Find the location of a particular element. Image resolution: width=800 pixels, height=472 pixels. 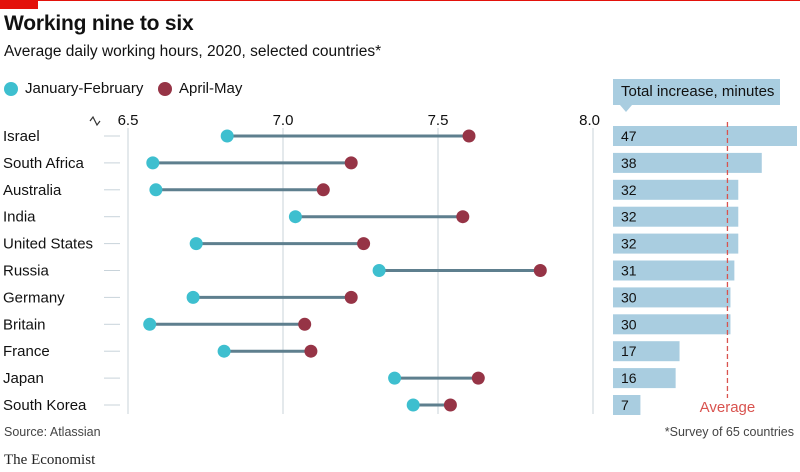

bar-value-australia: 32 is located at coordinates (629, 190).